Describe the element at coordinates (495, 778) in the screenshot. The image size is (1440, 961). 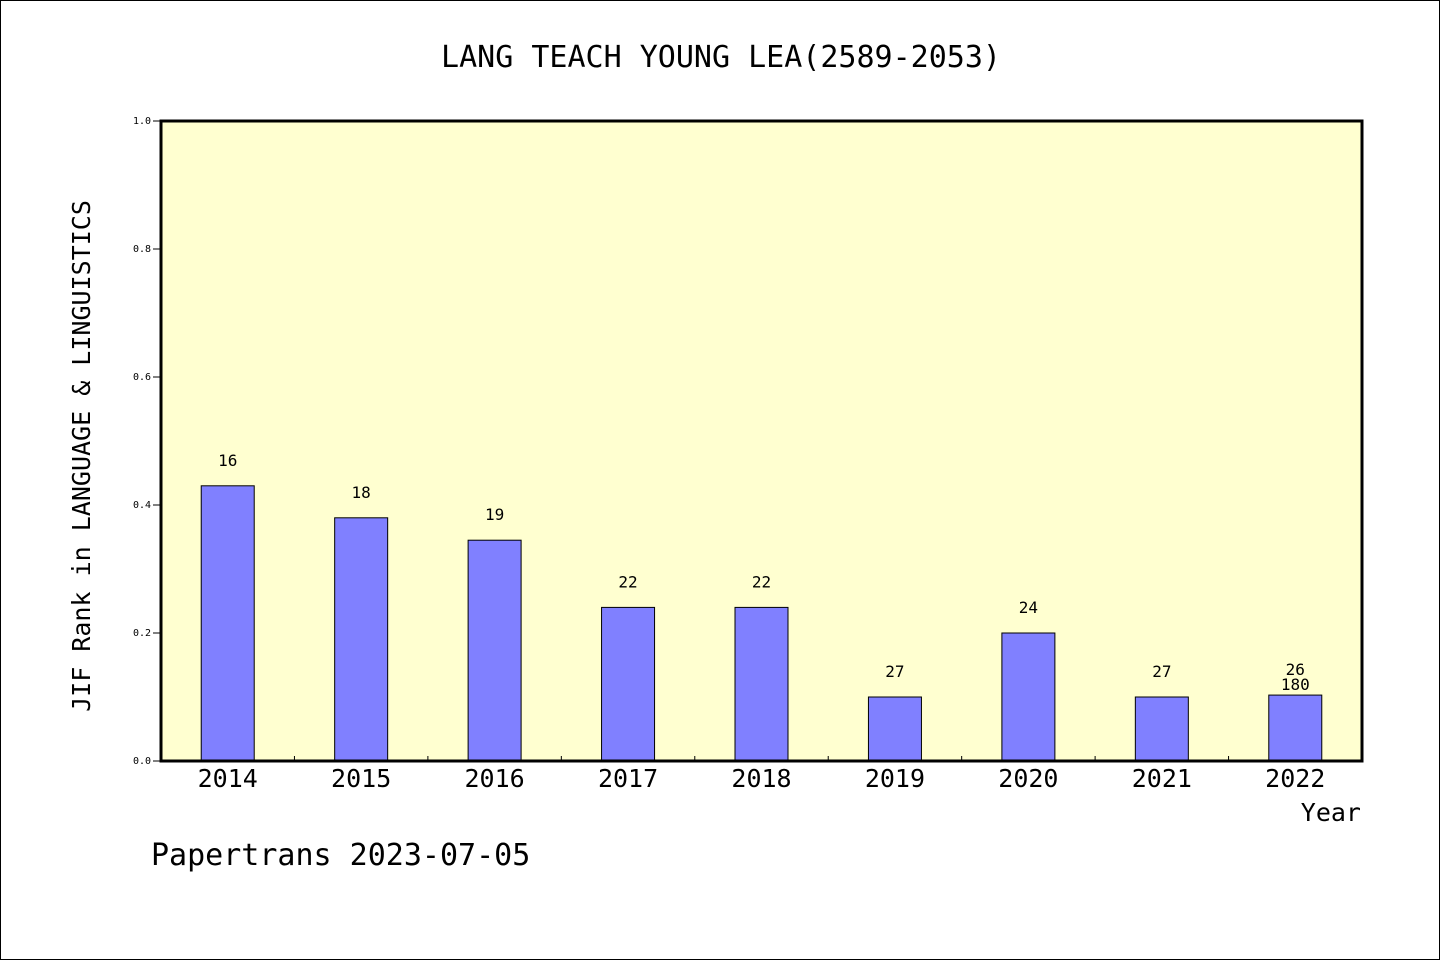
I see `x-tick-label-2016: 2016` at that location.